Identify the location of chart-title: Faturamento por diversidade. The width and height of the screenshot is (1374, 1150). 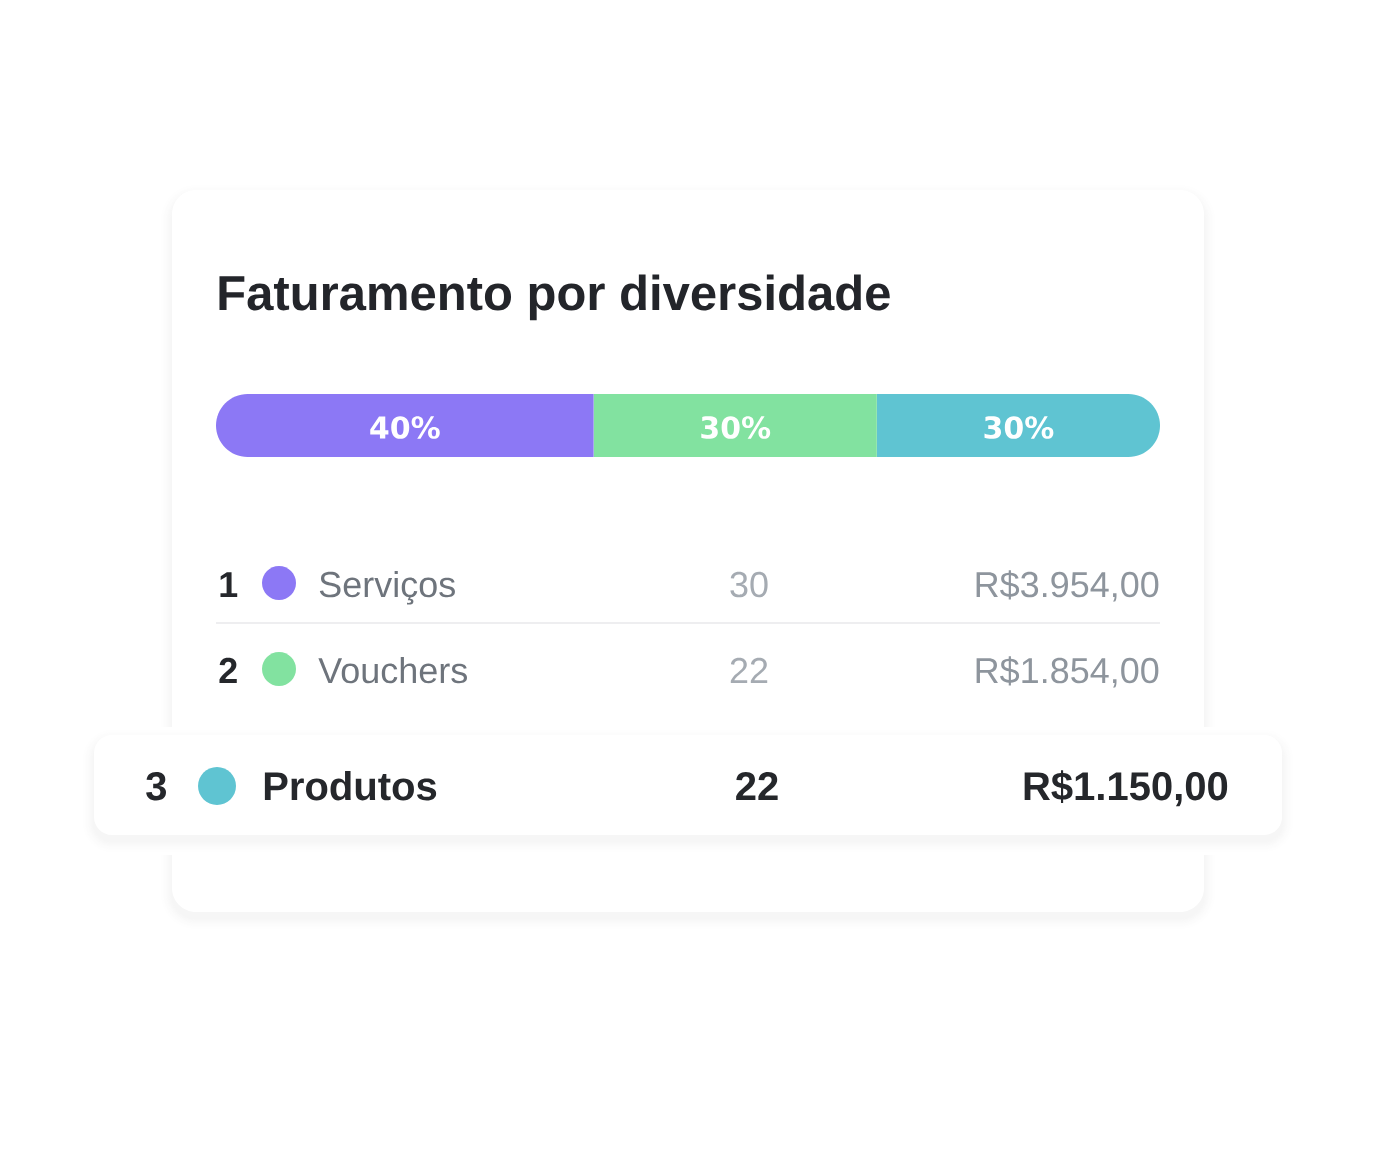
(554, 297).